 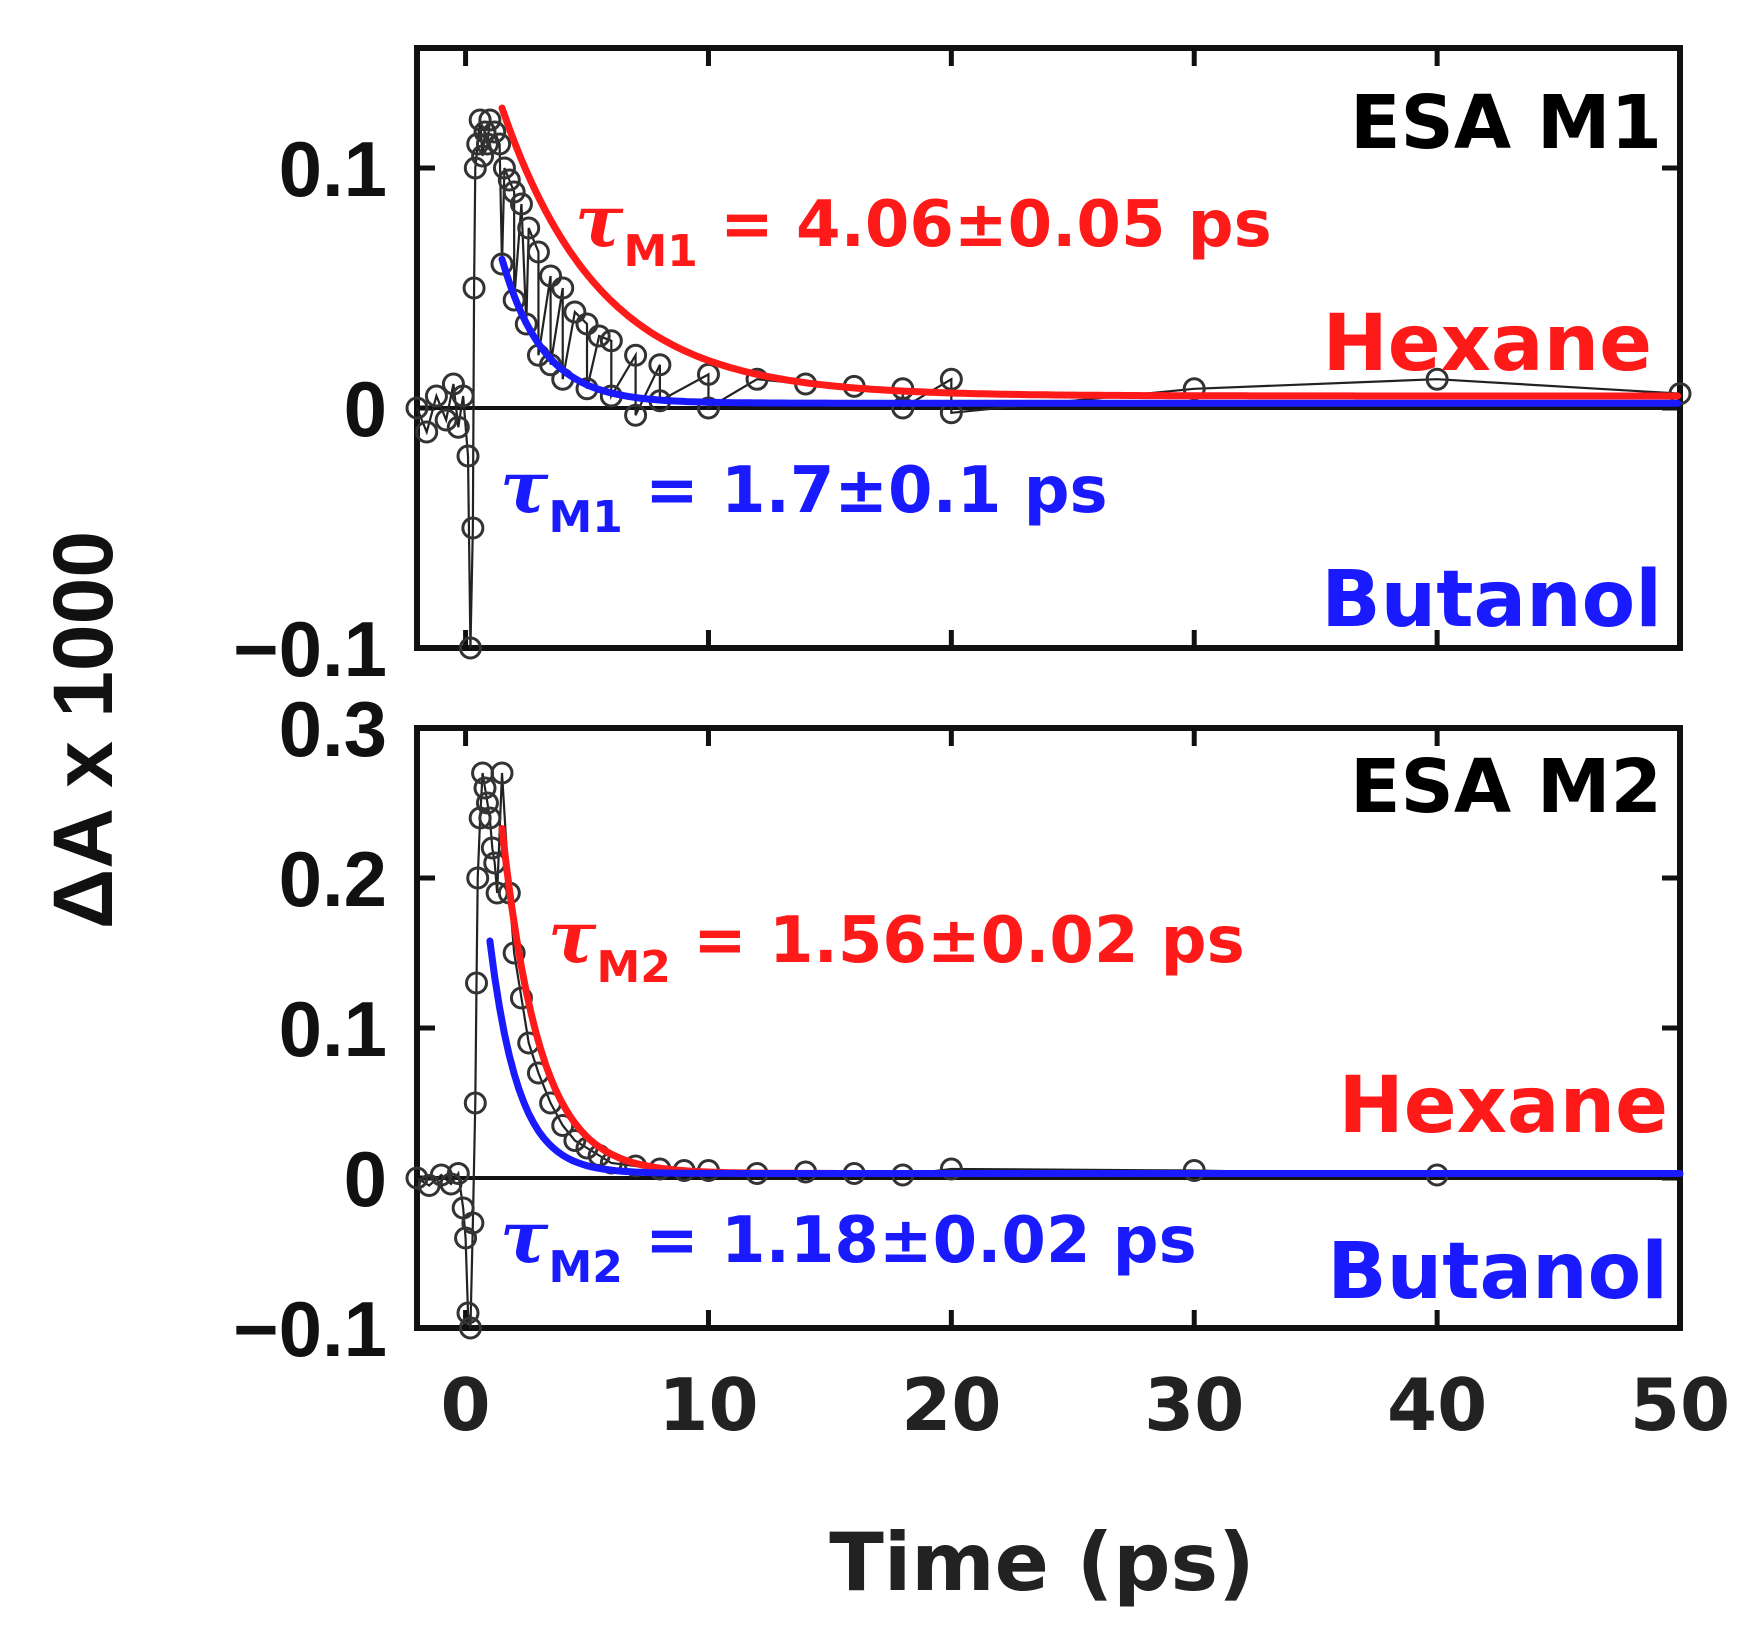 I want to click on legend-butanol-m1: Butanol, so click(x=1491, y=600).